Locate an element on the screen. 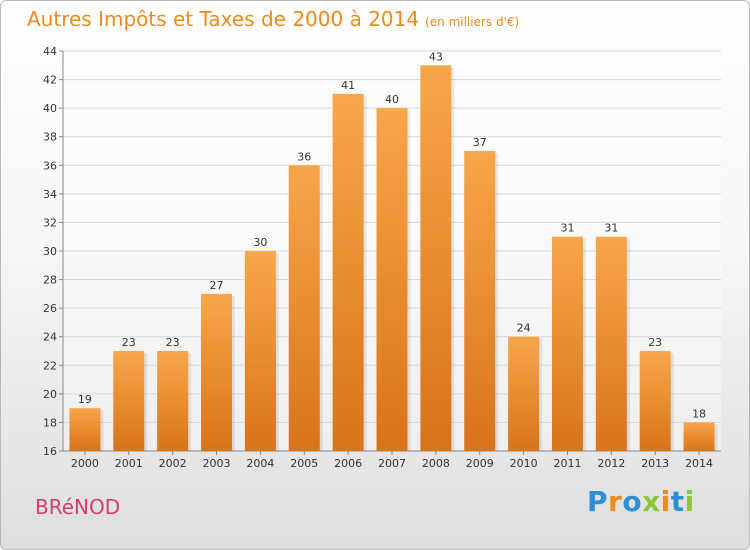 This screenshot has height=550, width=750. x-tick-label: 2008 is located at coordinates (436, 463).